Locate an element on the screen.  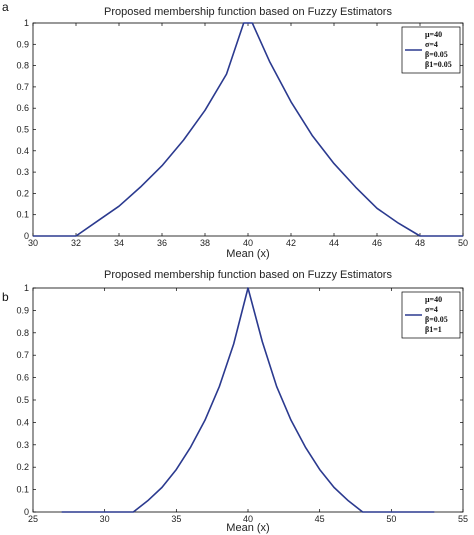
x-tick-label: 35 is located at coordinates (176, 519).